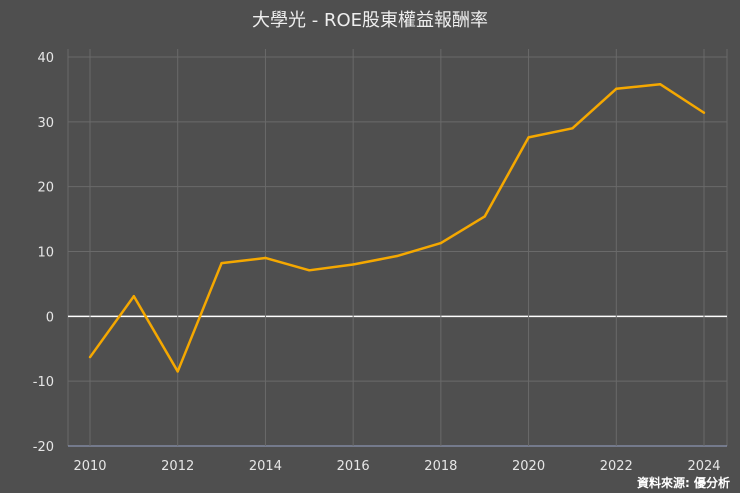 The height and width of the screenshot is (493, 740). Describe the element at coordinates (528, 466) in the screenshot. I see `x-tick-label: 2020` at that location.